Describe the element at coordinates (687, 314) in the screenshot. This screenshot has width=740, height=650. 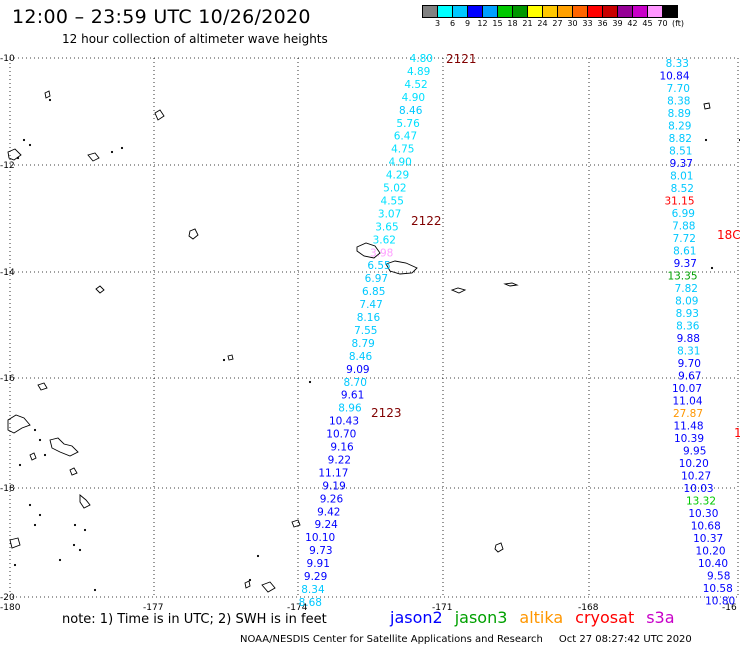
I see `wave-height-value: 8.93` at that location.